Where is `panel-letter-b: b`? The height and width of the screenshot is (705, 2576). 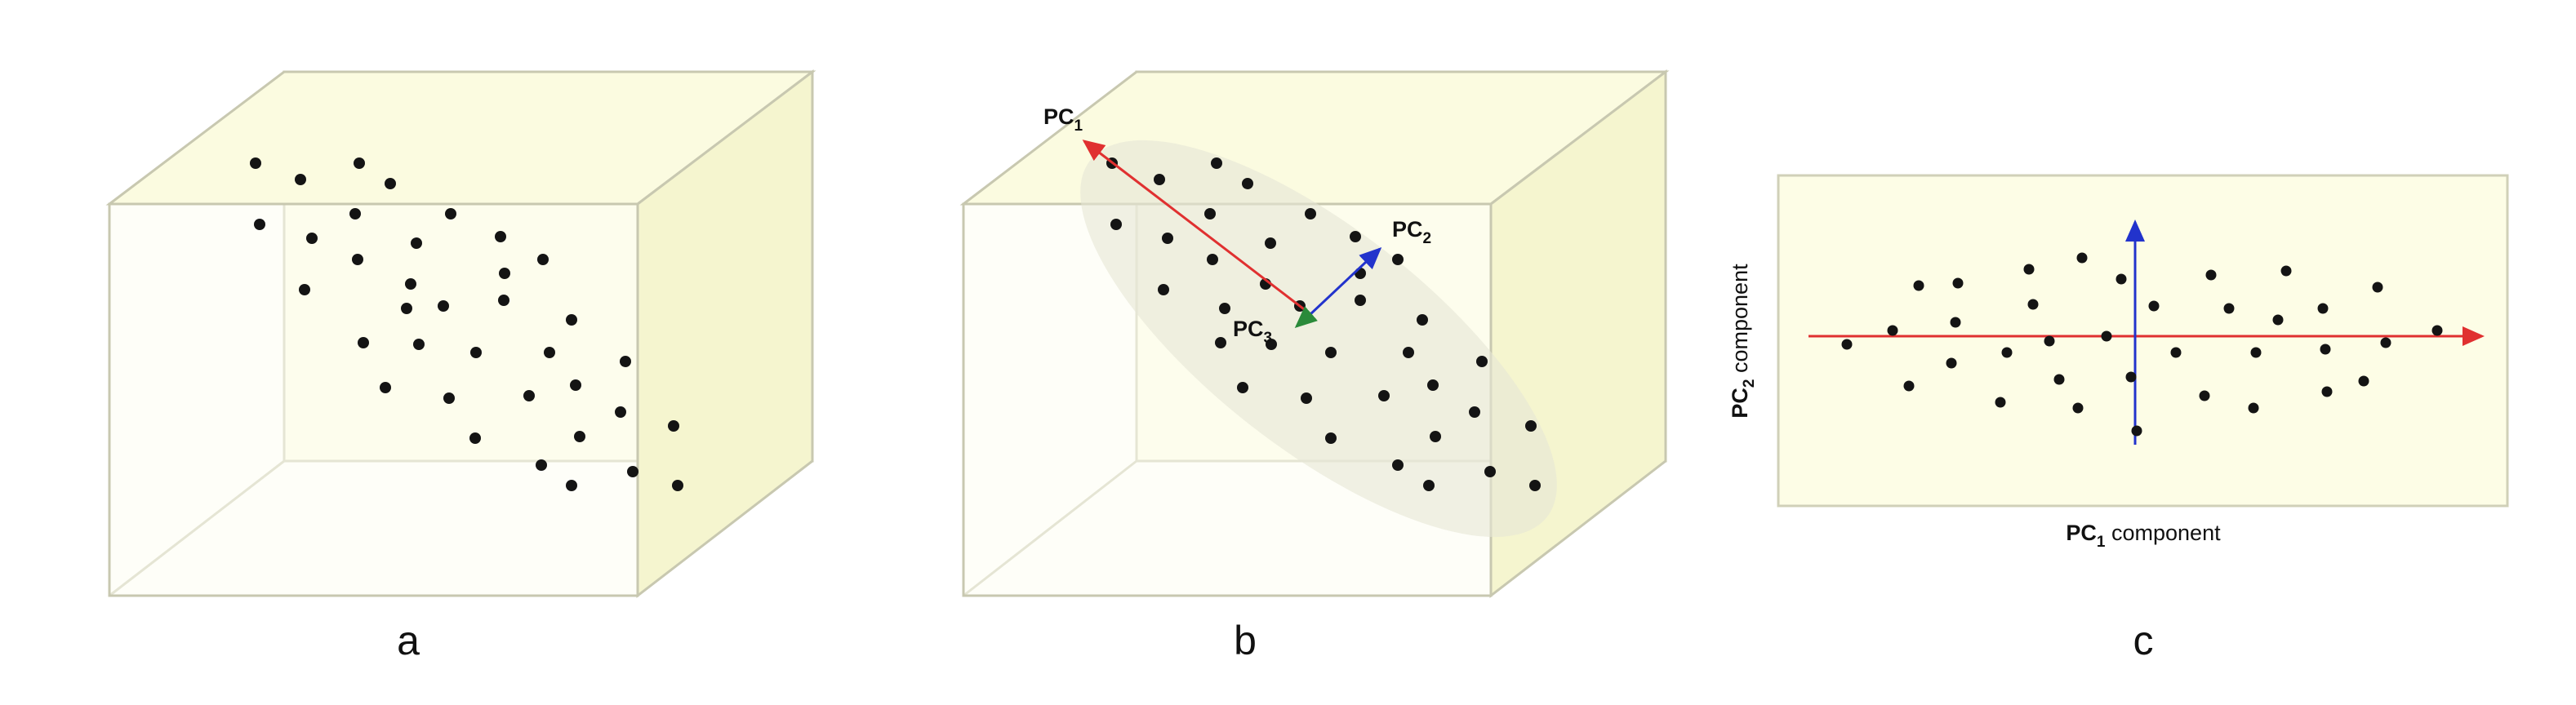 panel-letter-b: b is located at coordinates (1245, 640).